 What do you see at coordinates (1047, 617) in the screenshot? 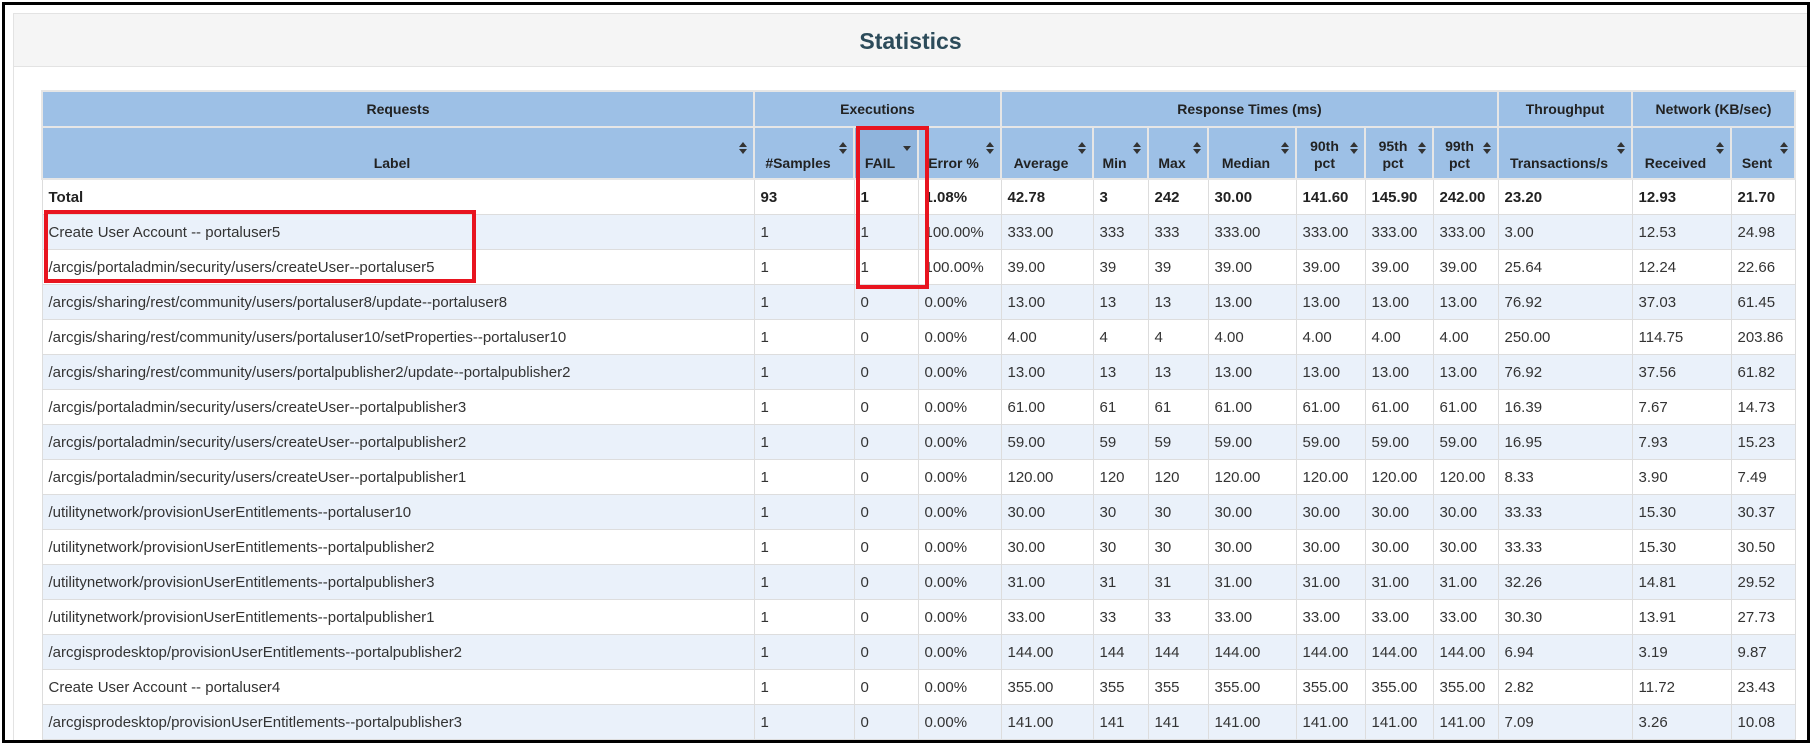
I see `cell-average: 33.00` at bounding box center [1047, 617].